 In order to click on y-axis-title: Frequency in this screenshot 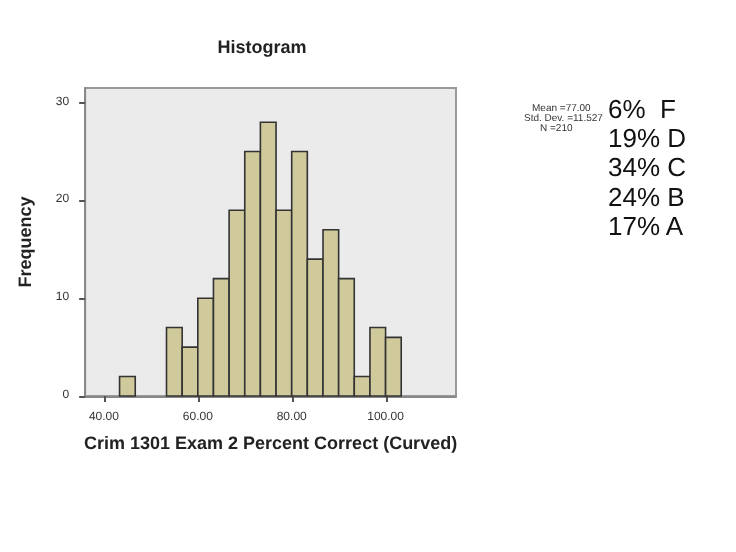, I will do `click(25, 242)`.